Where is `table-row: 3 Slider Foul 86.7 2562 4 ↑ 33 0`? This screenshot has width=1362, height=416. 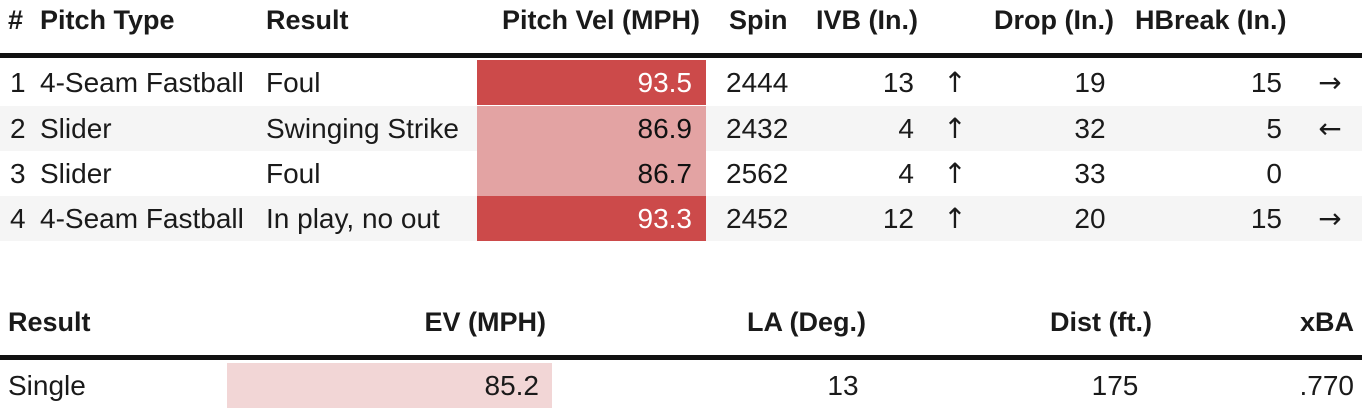
table-row: 3 Slider Foul 86.7 2562 4 ↑ 33 0 is located at coordinates (681, 173).